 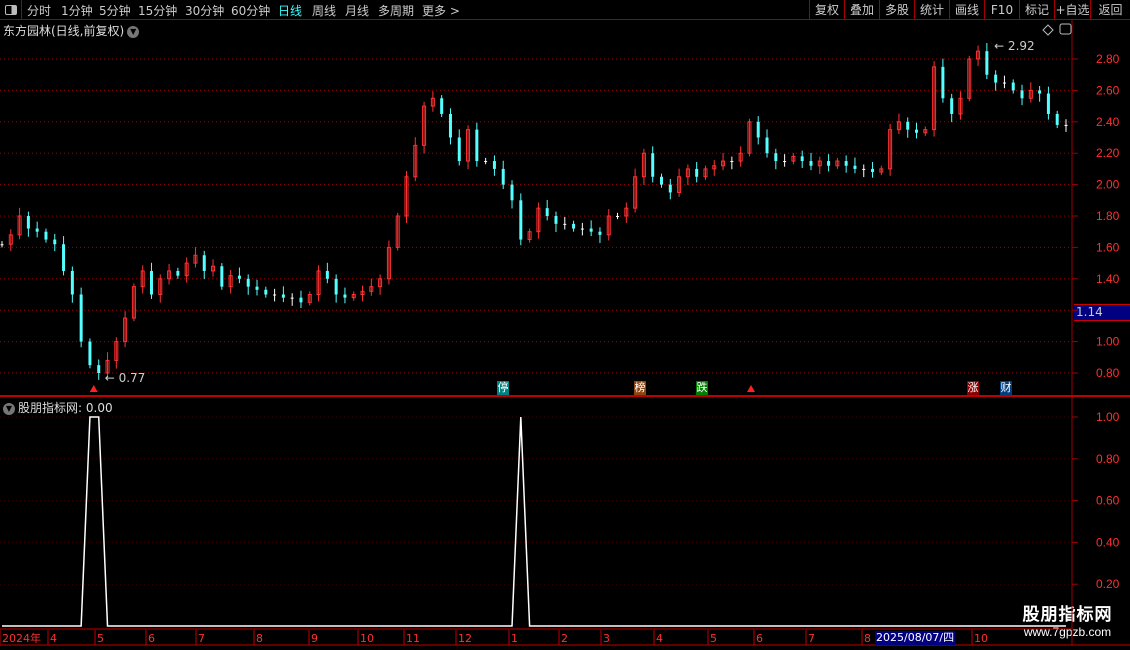 I want to click on toolbar-button-6: 标记, so click(x=1036, y=10).